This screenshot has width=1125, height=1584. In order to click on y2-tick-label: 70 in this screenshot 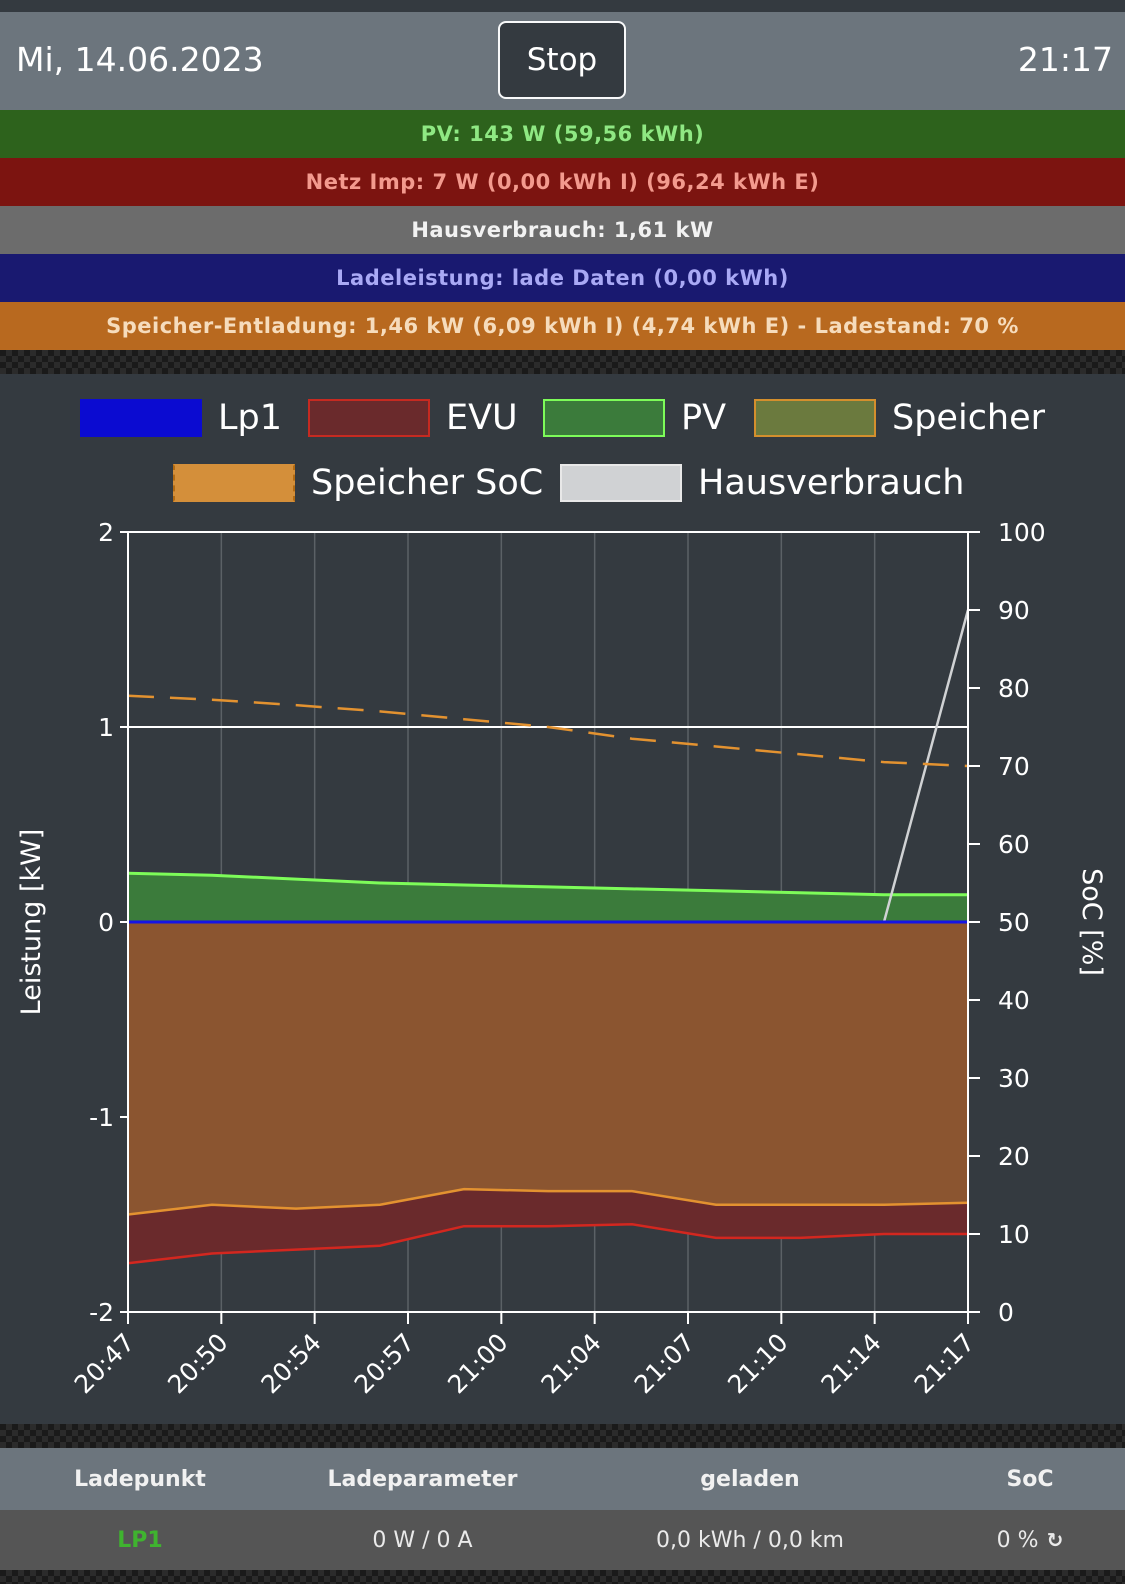, I will do `click(1014, 766)`.